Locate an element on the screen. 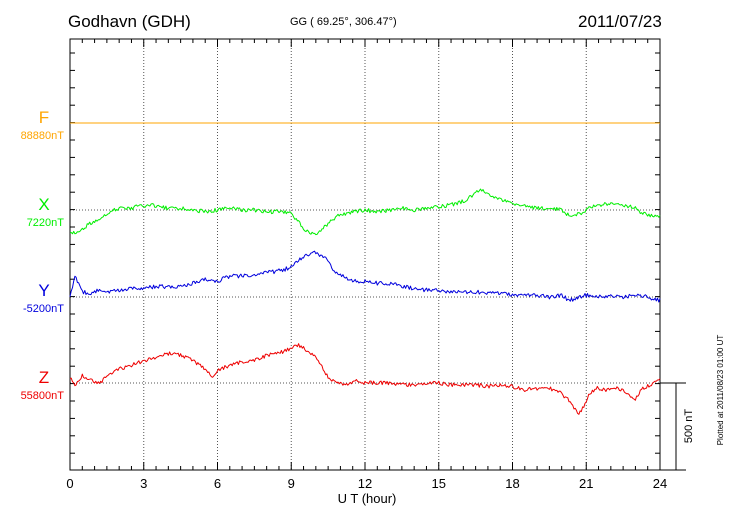 The width and height of the screenshot is (730, 520). x-tick-label: 9 is located at coordinates (291, 483).